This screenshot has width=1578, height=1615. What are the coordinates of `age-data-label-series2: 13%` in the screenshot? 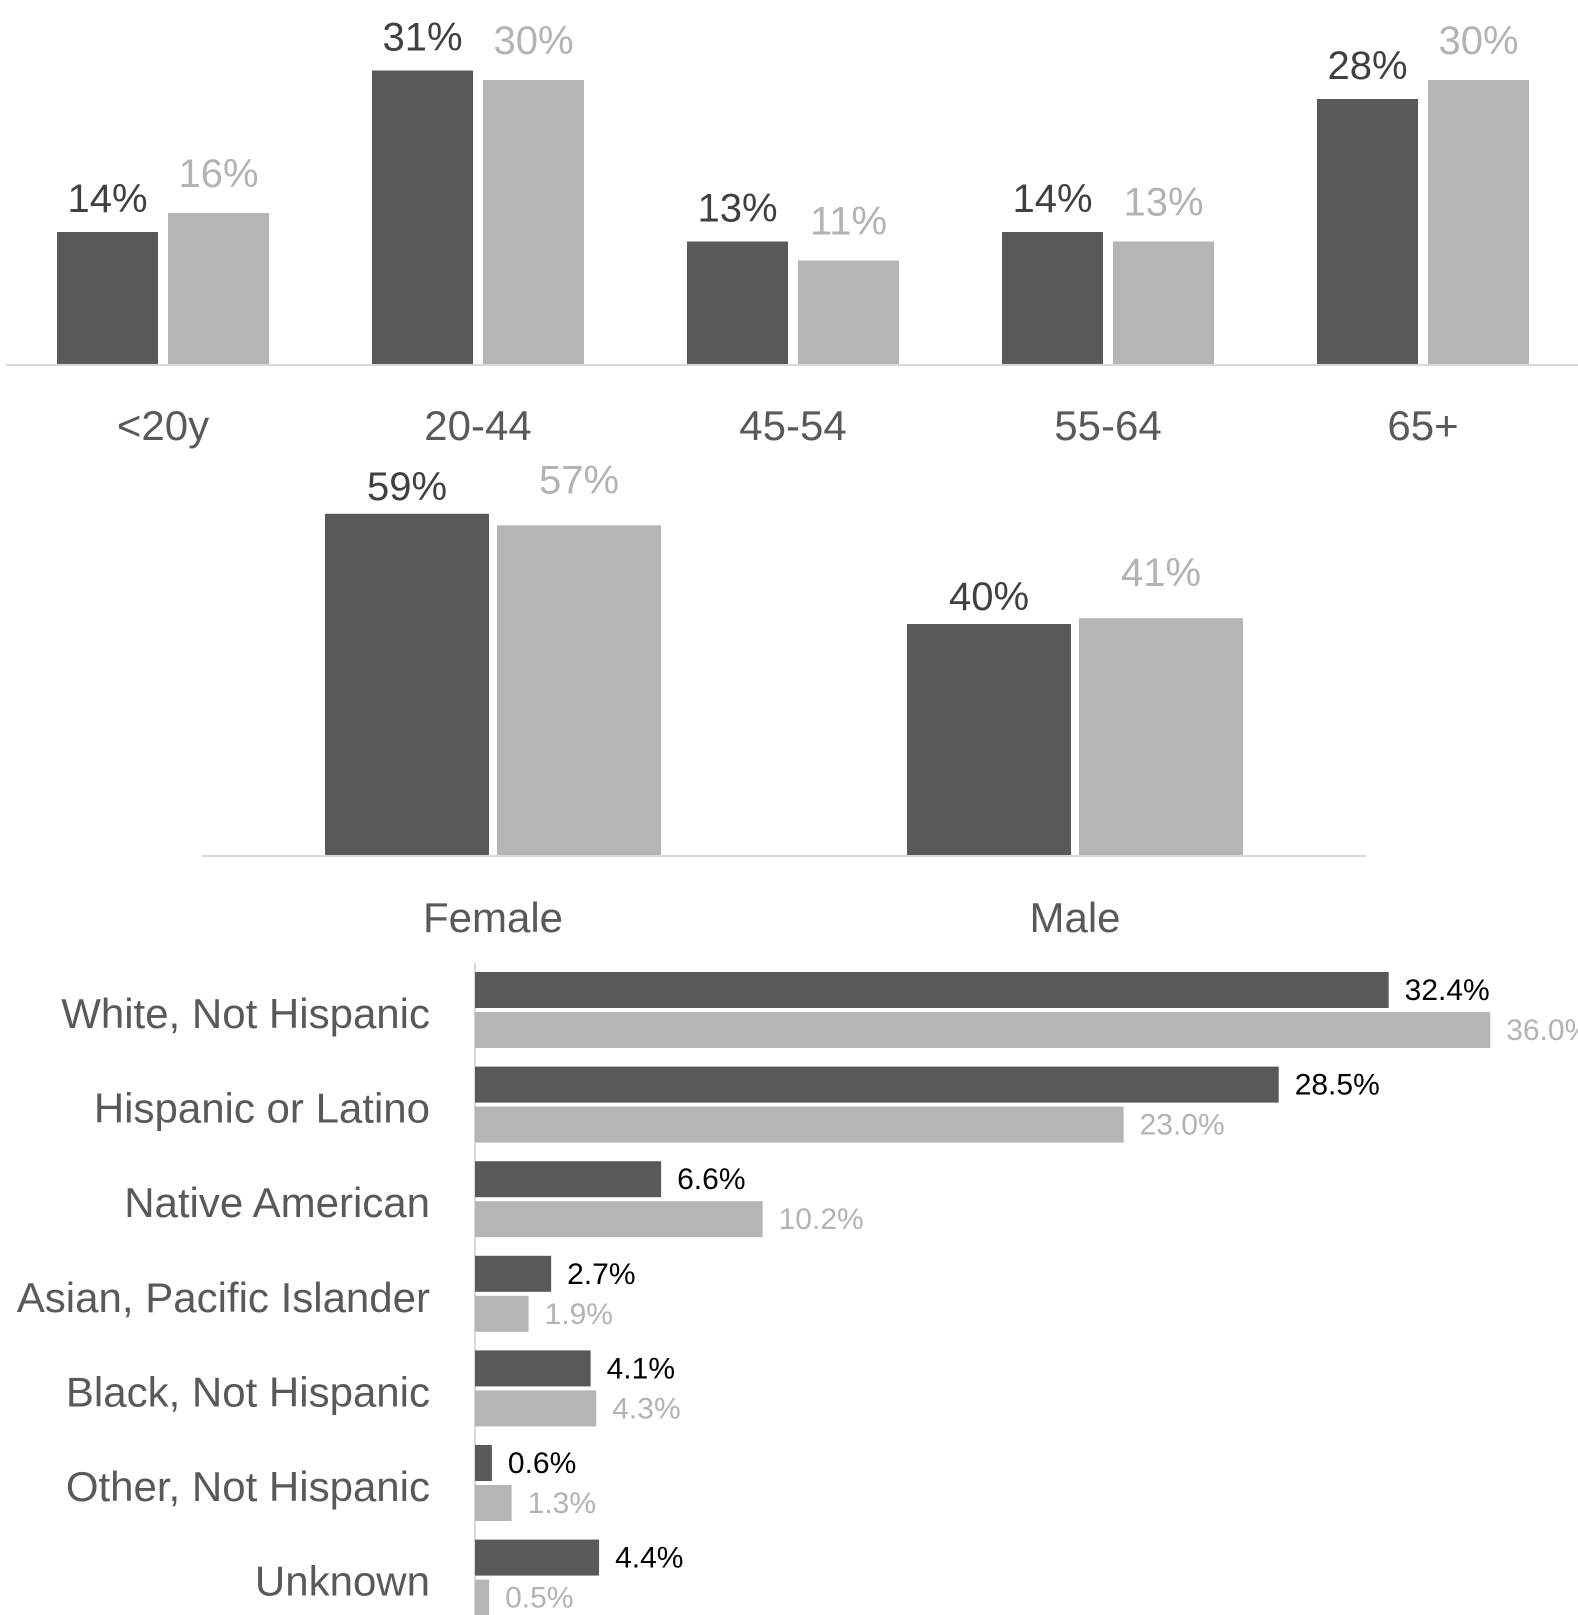 It's located at (1163, 203).